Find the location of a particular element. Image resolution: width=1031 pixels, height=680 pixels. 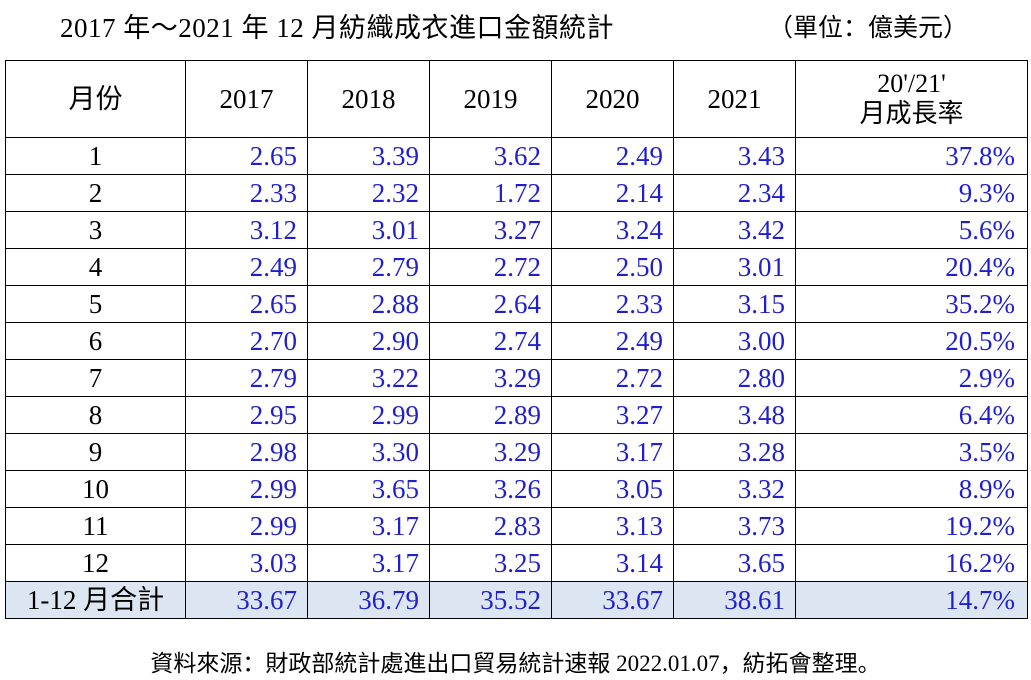

growth-cell: 8.9% is located at coordinates (911, 489).